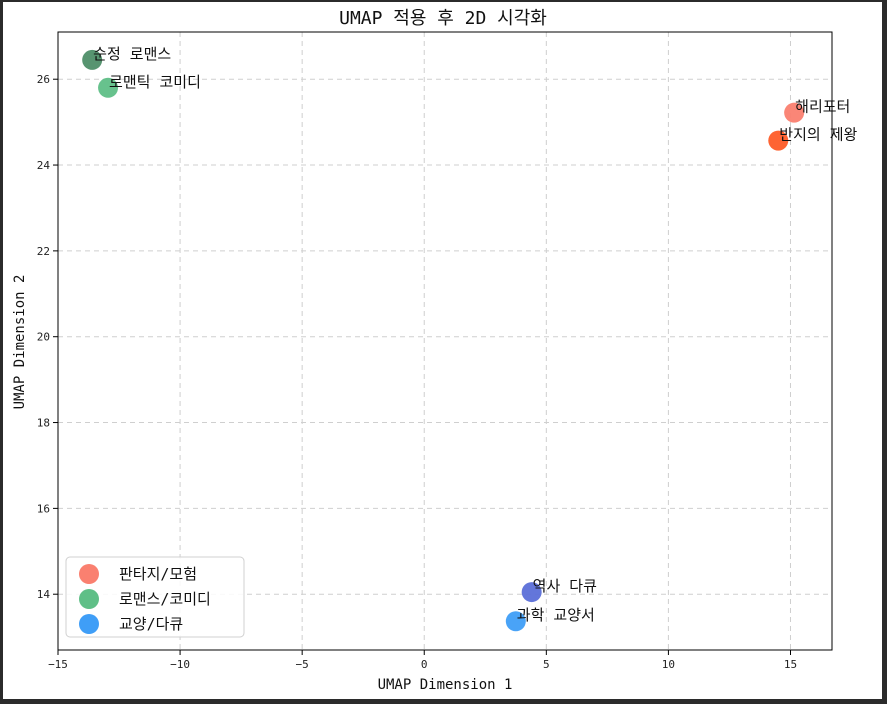  I want to click on y-tick-label: 22, so click(43, 251).